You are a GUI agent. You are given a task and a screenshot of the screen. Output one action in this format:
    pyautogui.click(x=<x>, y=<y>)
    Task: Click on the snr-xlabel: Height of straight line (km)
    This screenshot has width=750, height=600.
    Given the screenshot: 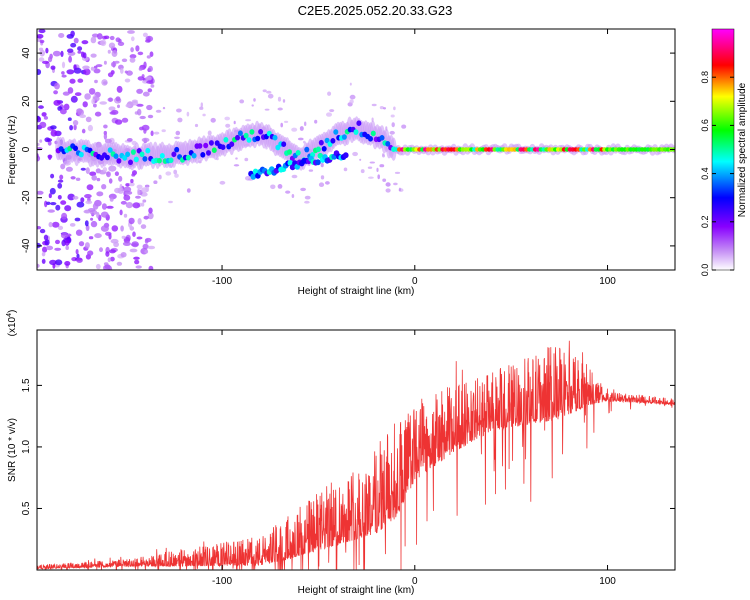 What is the action you would take?
    pyautogui.click(x=356, y=590)
    